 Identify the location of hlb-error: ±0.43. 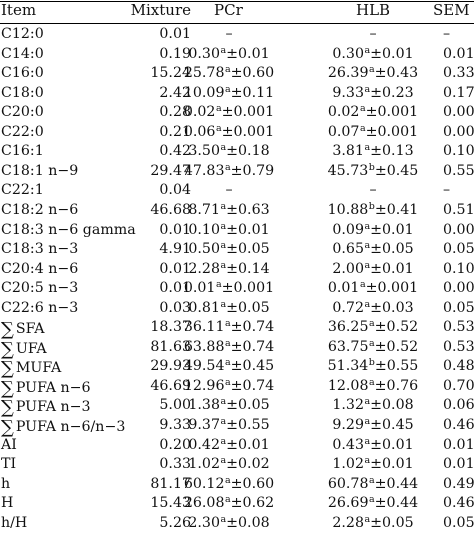
(396, 73).